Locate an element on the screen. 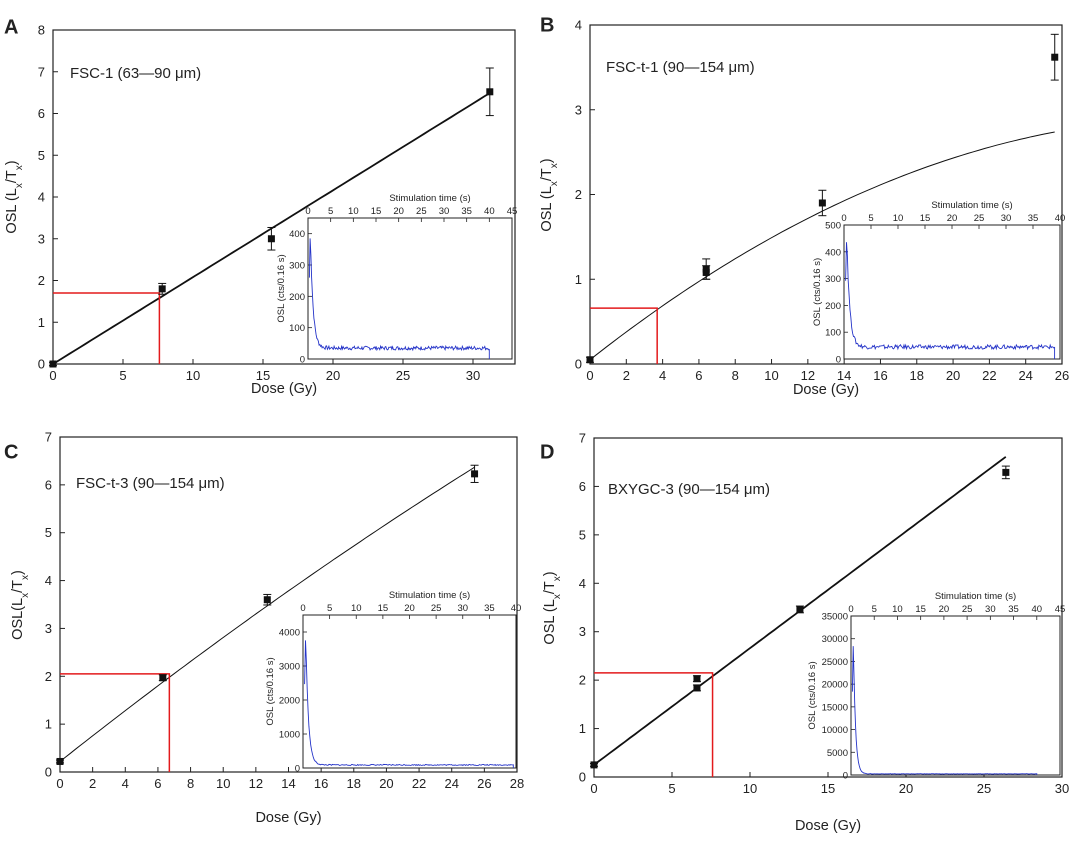  x-tick-label: 26 is located at coordinates (1062, 375).